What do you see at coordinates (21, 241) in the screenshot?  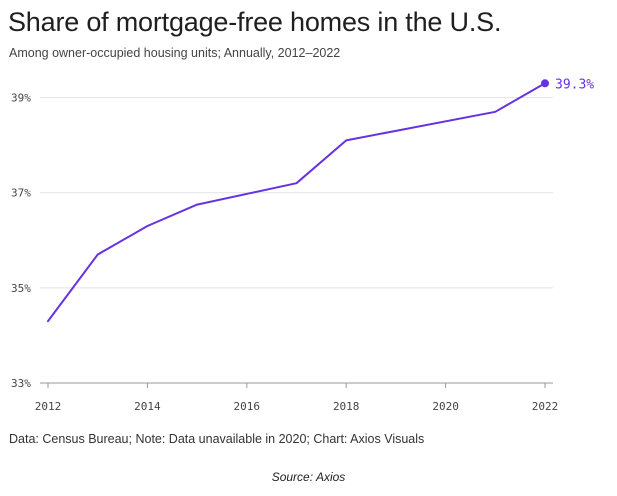 I see `y-axis: 33% 35% 37% 39%` at bounding box center [21, 241].